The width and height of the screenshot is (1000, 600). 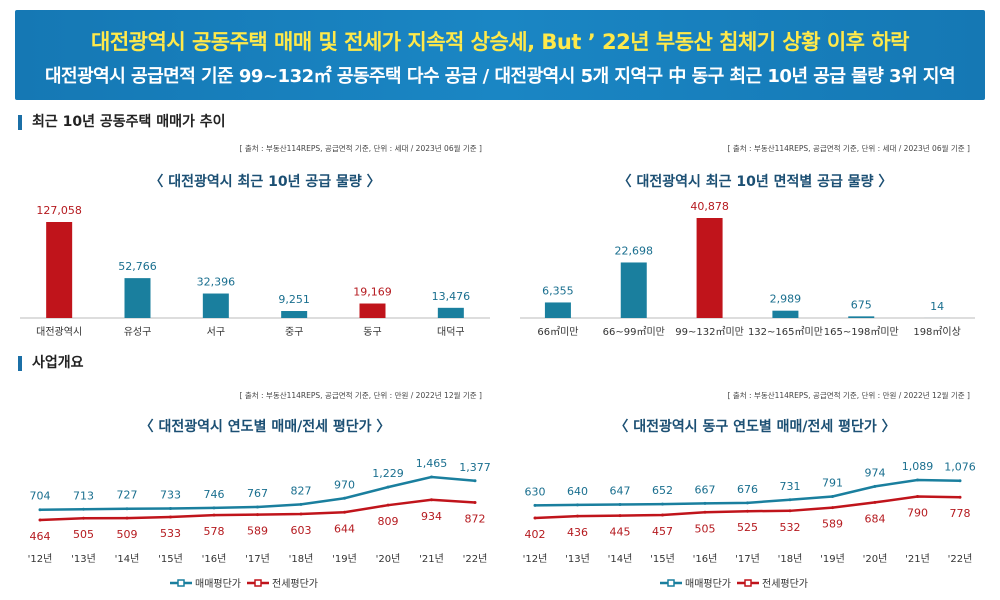 I want to click on data-label: 809, so click(x=388, y=521).